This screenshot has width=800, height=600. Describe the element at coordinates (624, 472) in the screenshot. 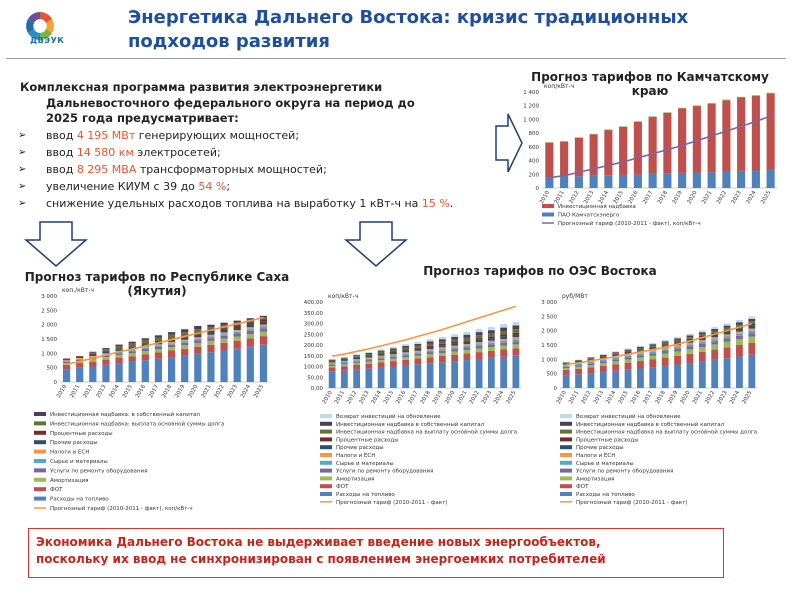

I see `legend-label: Услуги по ремонту оборудования` at that location.